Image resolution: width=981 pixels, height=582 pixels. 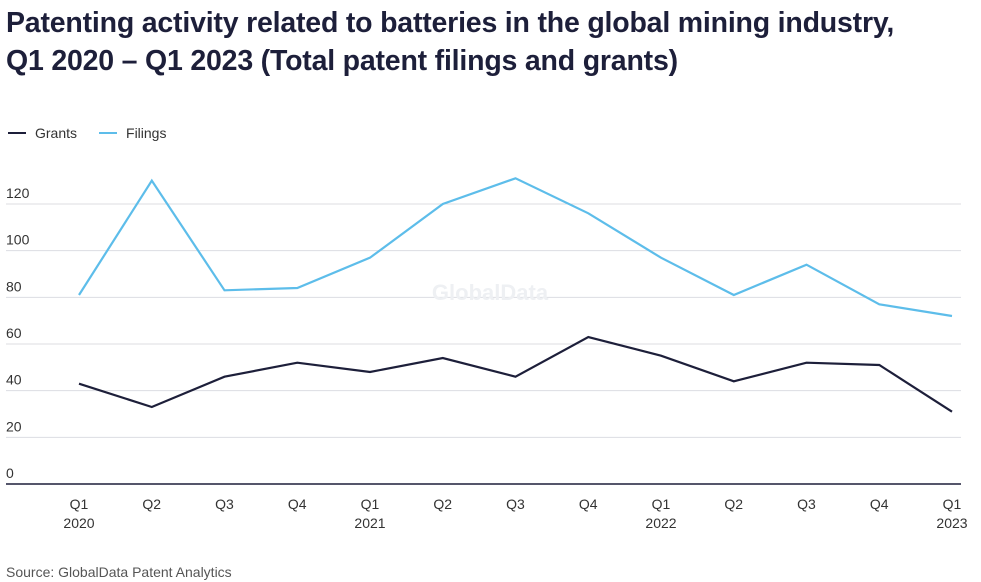 I want to click on legend-label-grants: Grants, so click(x=56, y=133).